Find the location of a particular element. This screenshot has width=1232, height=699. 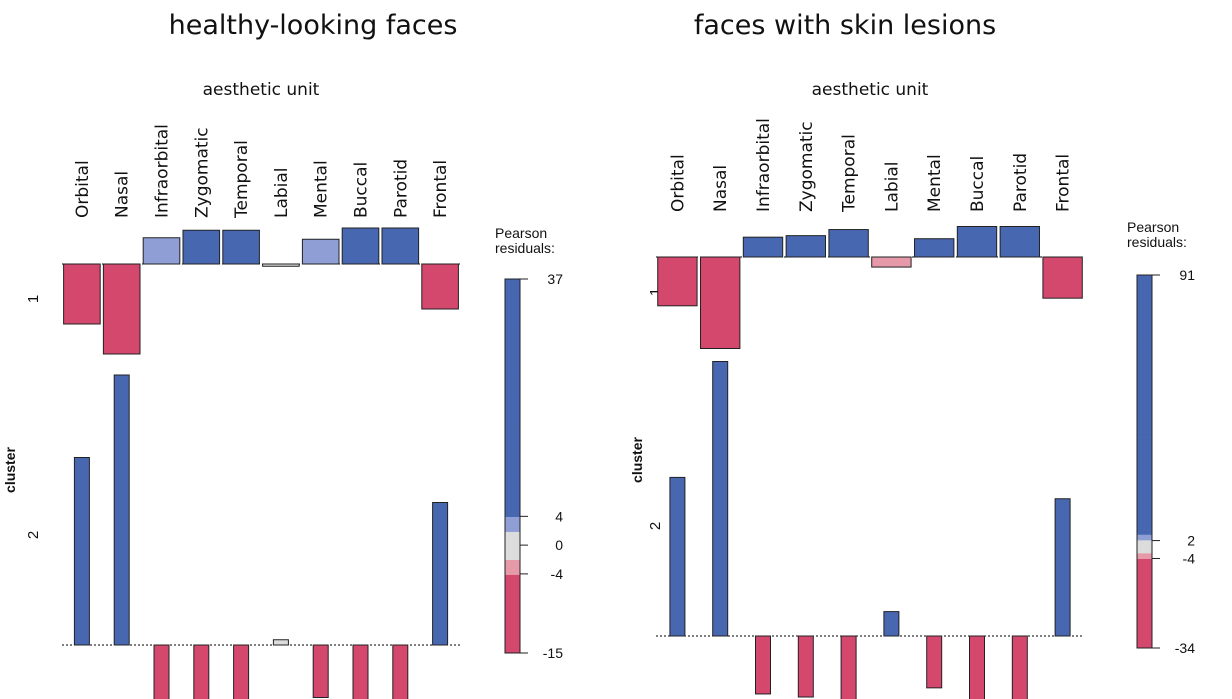

x-axis-label: aesthetic unit is located at coordinates (261, 90).